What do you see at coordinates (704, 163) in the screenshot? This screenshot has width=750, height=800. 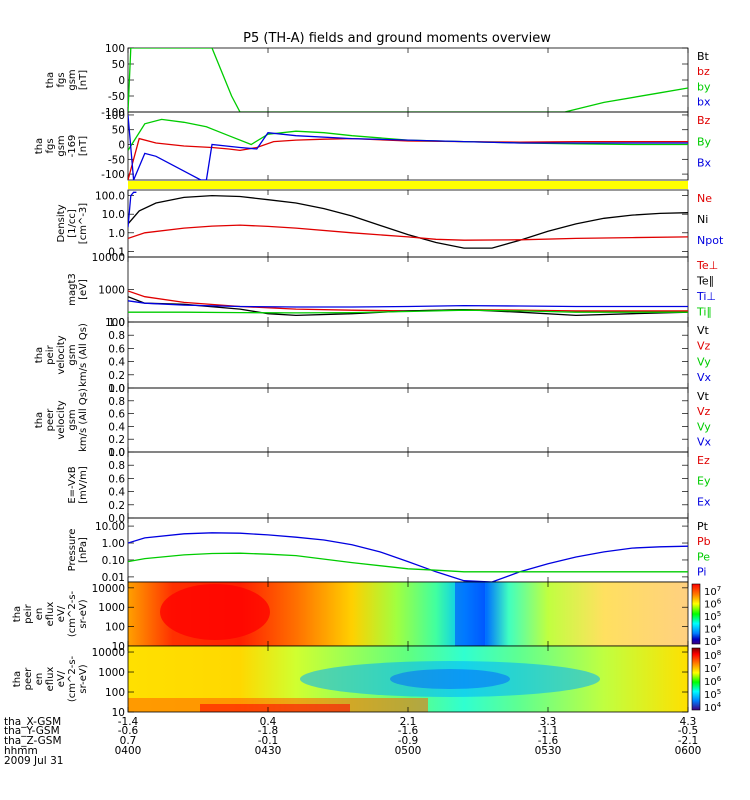 I see `legend-label-bx: Bx` at bounding box center [704, 163].